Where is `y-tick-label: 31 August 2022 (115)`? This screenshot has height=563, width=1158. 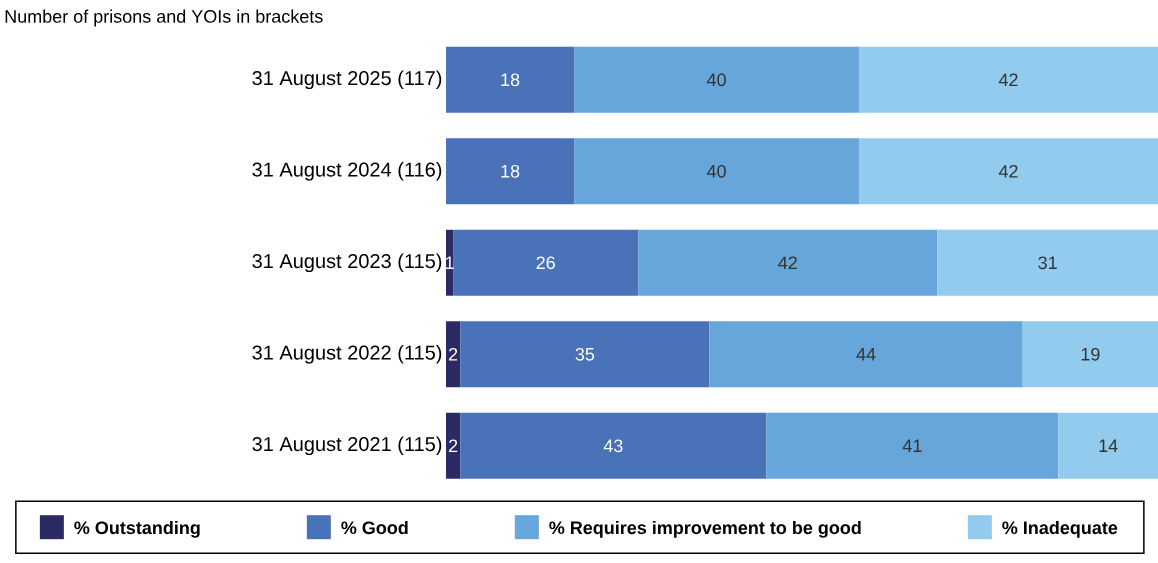 y-tick-label: 31 August 2022 (115) is located at coordinates (347, 354).